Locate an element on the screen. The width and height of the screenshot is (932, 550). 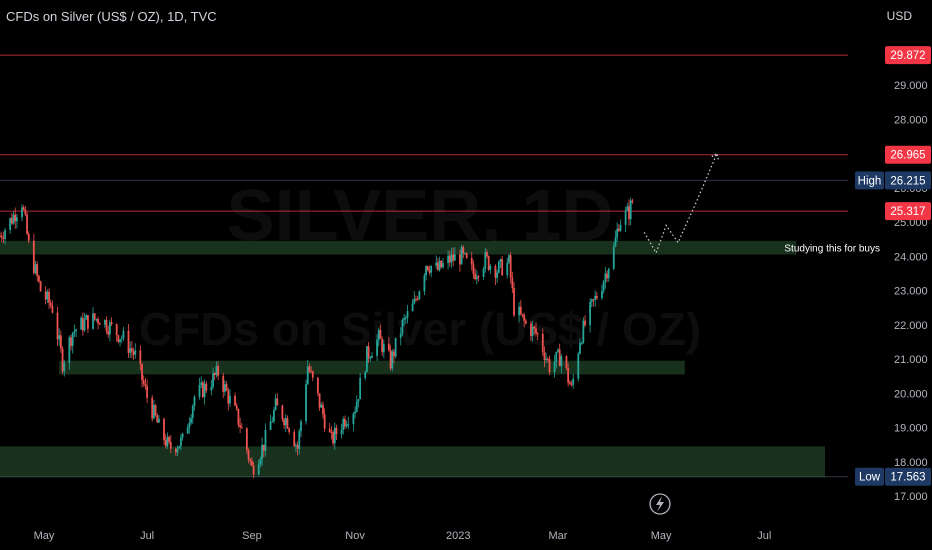
time-axis: May Jul Sep Nov 2023 Mar May Jul is located at coordinates (403, 536).